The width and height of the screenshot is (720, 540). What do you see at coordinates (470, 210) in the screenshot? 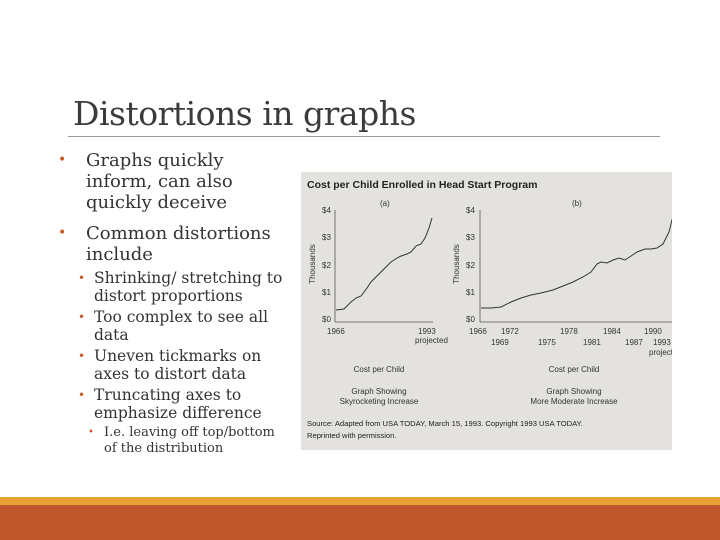
I see `panel-b-ytick: $4` at bounding box center [470, 210].